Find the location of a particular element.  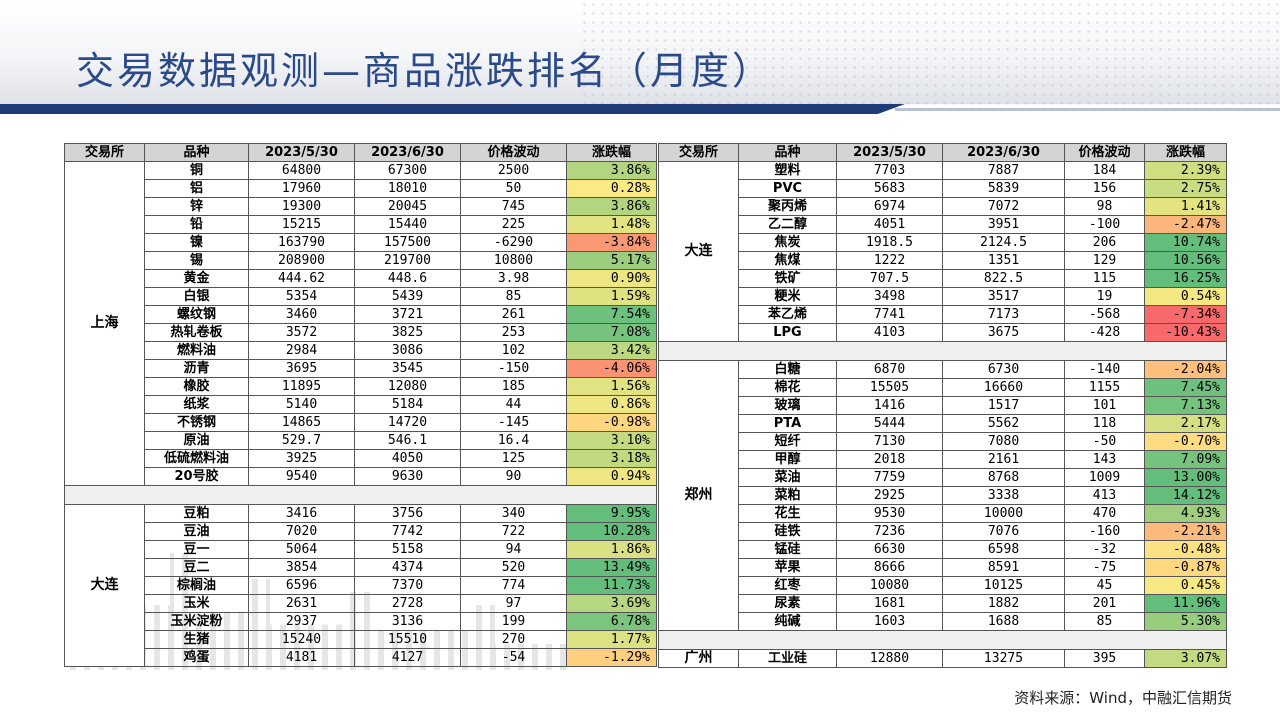

price-2023-05-30: 707.5 is located at coordinates (889, 278).